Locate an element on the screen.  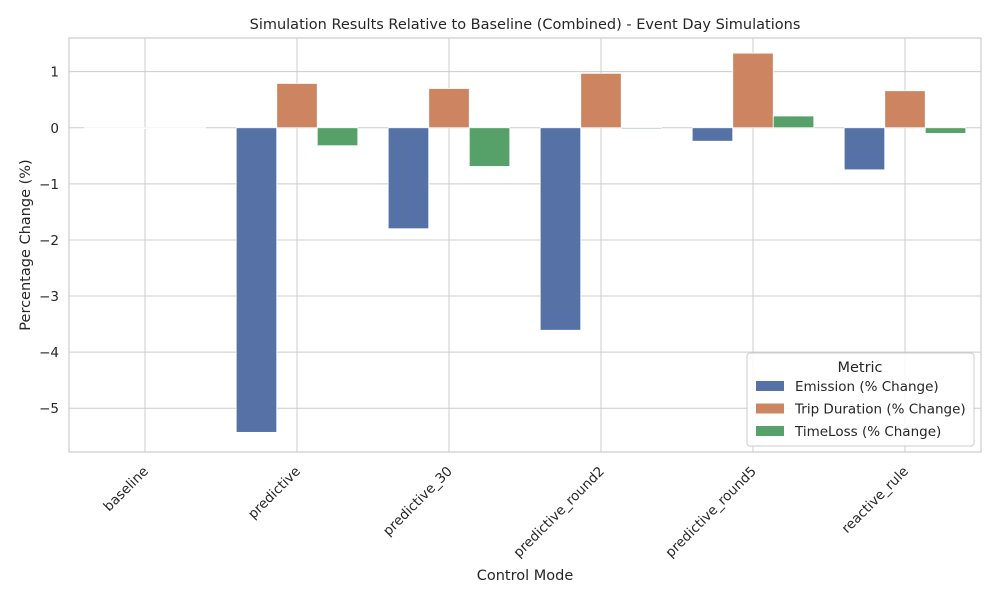
x-tick-label: baseline is located at coordinates (126, 489).